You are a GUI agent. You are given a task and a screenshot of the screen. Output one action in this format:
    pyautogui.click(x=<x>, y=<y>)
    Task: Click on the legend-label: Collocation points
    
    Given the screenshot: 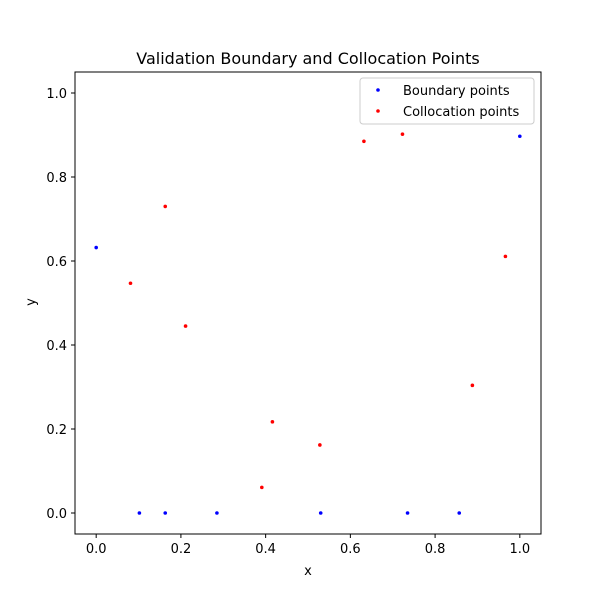 What is the action you would take?
    pyautogui.click(x=461, y=112)
    